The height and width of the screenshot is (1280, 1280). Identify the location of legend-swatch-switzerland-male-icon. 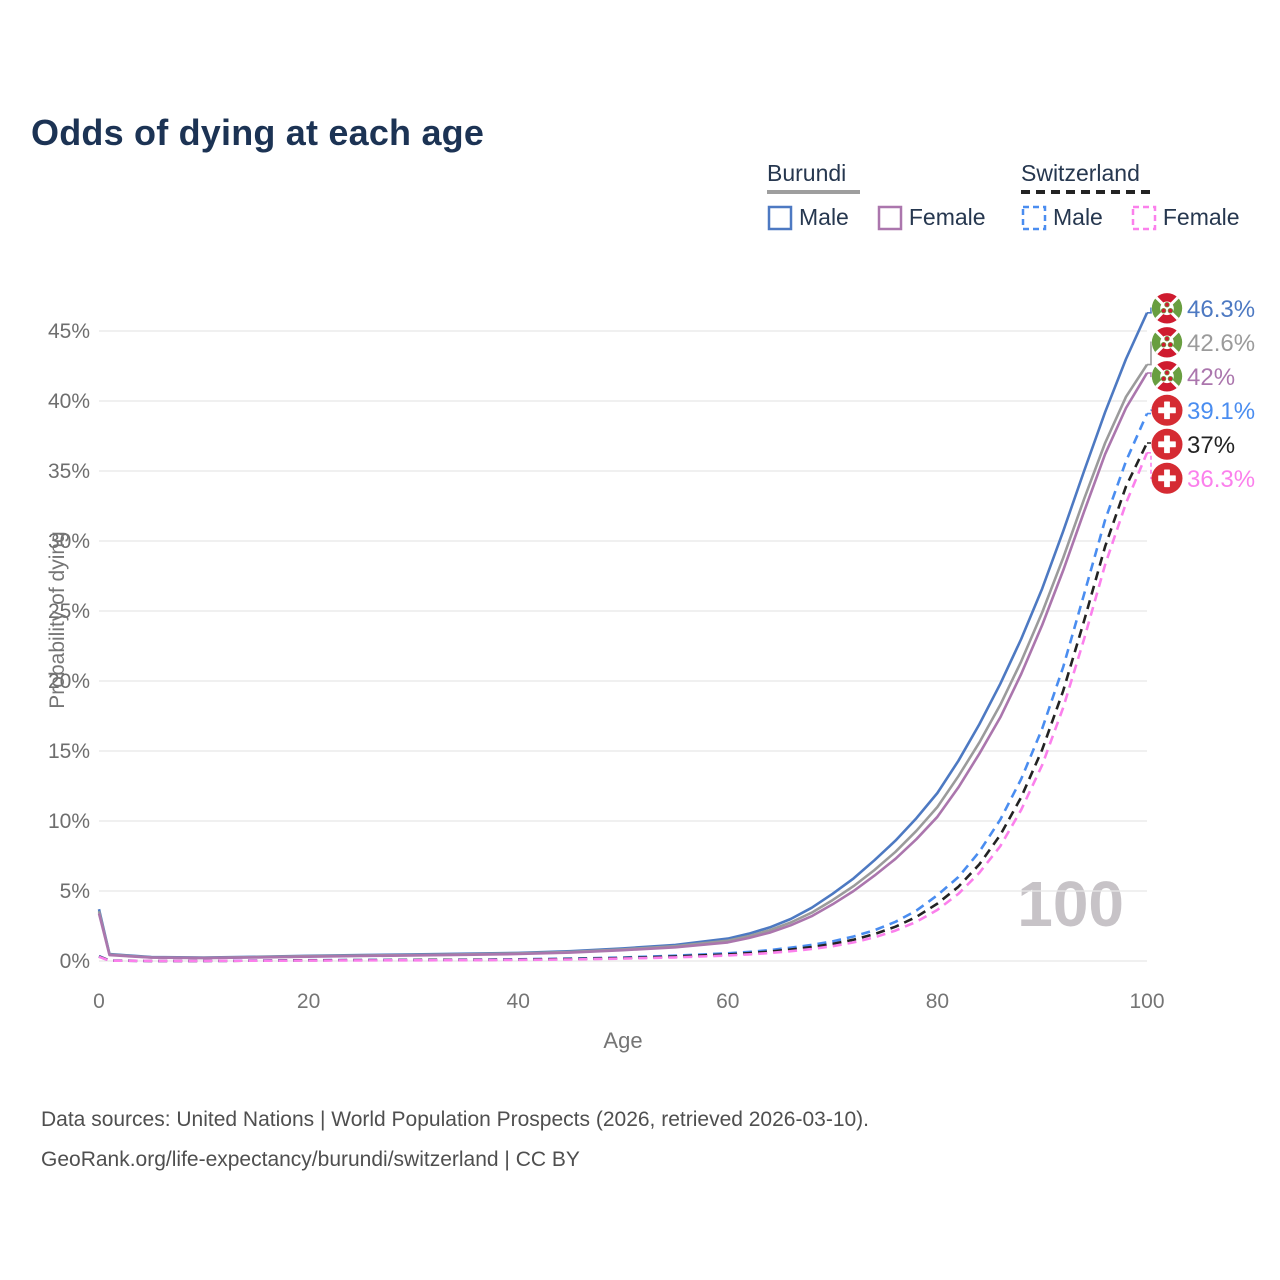
(1034, 217).